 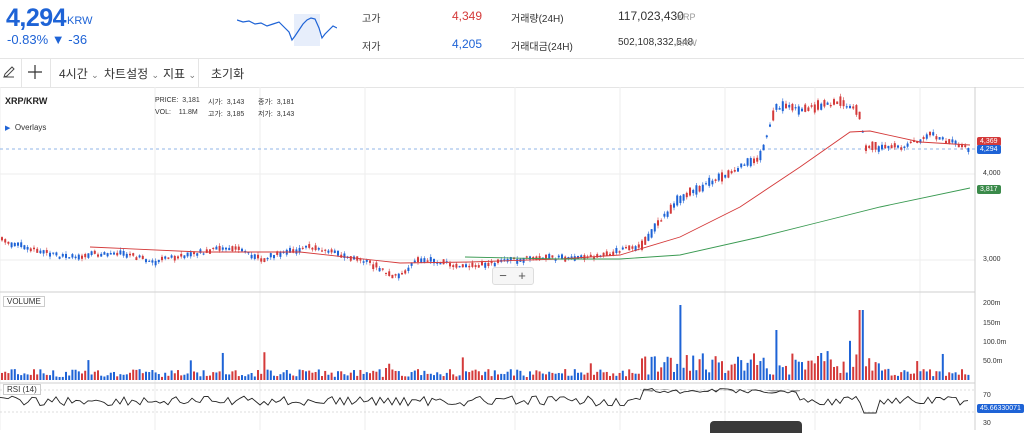 What do you see at coordinates (537, 19) in the screenshot?
I see `volume-24h-label: 거래량(24H)` at bounding box center [537, 19].